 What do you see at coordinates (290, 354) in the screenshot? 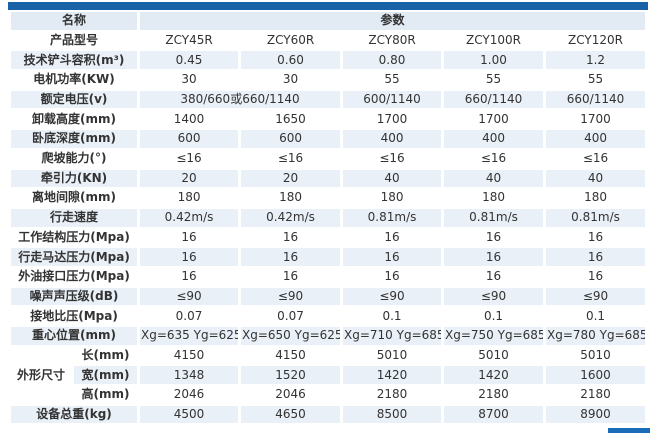
I see `spec-value: 4150` at bounding box center [290, 354].